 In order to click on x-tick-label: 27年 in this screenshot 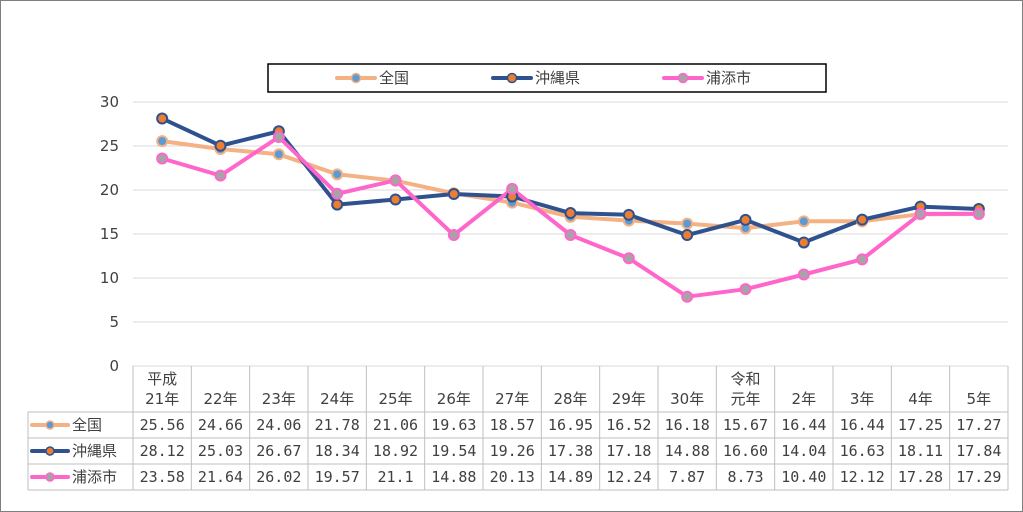, I will do `click(512, 399)`.